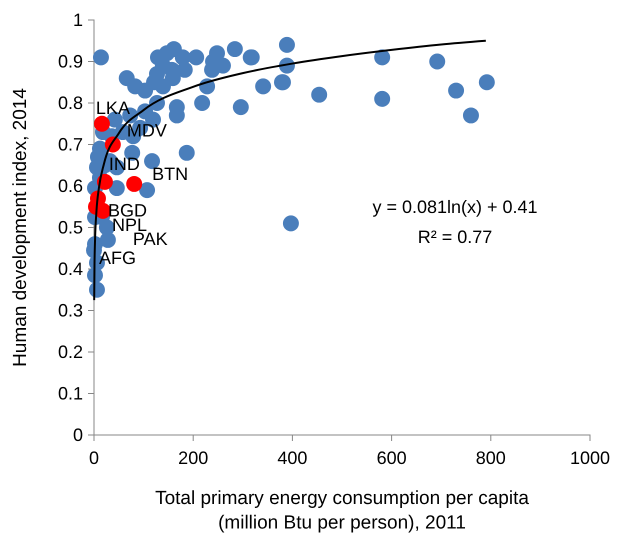 This screenshot has width=621, height=547. I want to click on y-tick-label: 0.6, so click(70, 186).